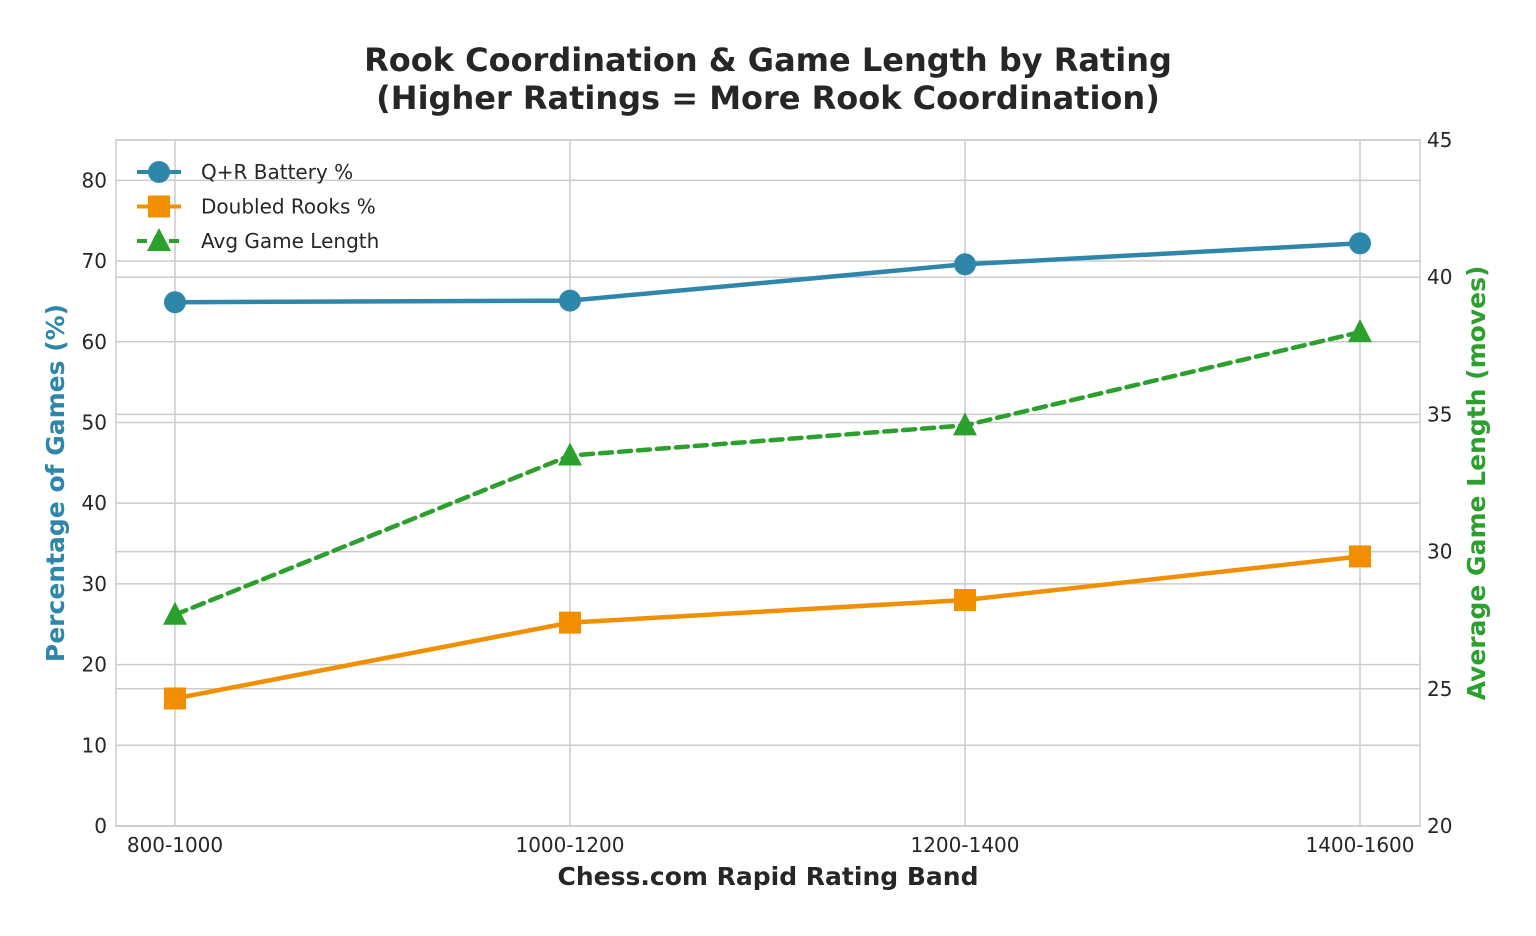  Describe the element at coordinates (1439, 826) in the screenshot. I see `y-tick-label-right: 20` at that location.